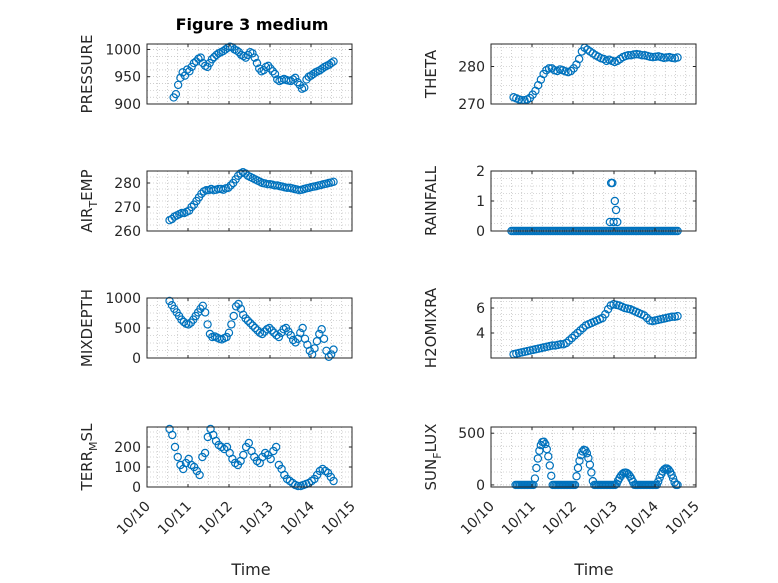 The image size is (778, 583). I want to click on subplot-2: 270 280 THETA, so click(559, 78).